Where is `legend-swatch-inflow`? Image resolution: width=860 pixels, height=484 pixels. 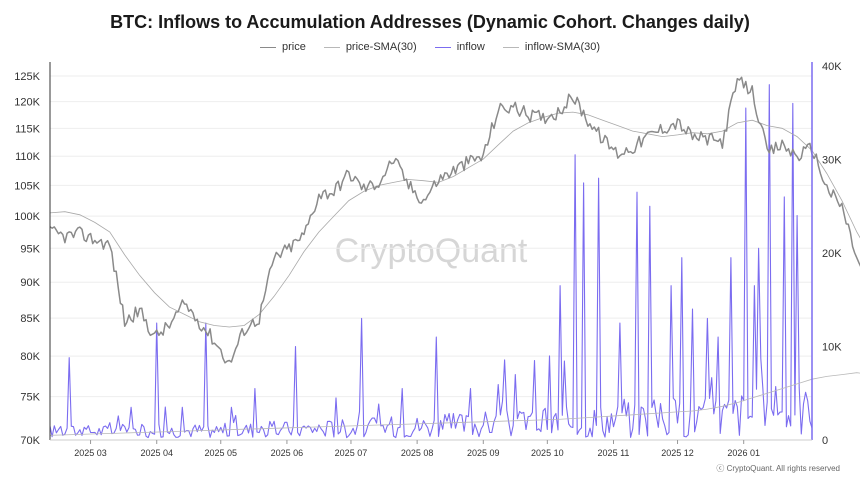
legend-swatch-inflow is located at coordinates (442, 47).